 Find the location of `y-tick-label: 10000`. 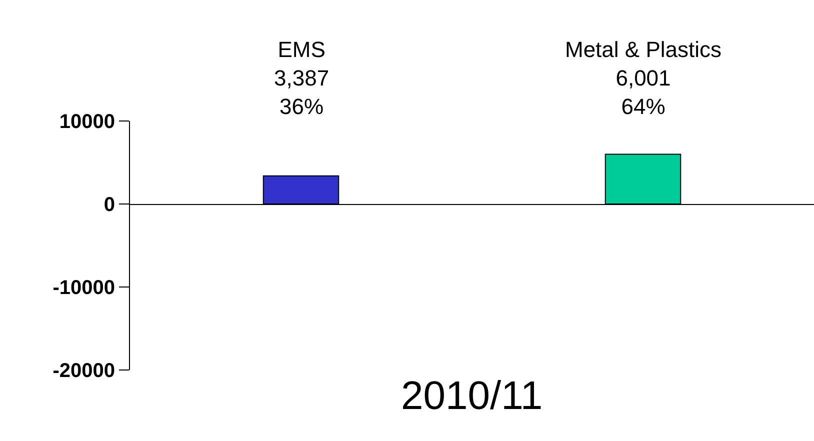

y-tick-label: 10000 is located at coordinates (87, 122).